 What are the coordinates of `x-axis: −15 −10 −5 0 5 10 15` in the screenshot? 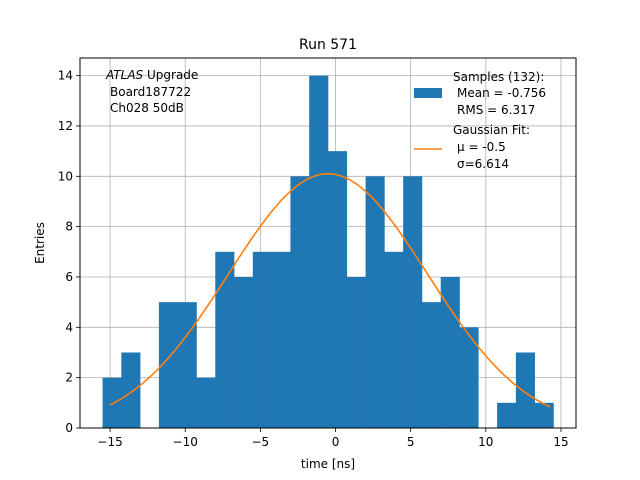 It's located at (333, 438).